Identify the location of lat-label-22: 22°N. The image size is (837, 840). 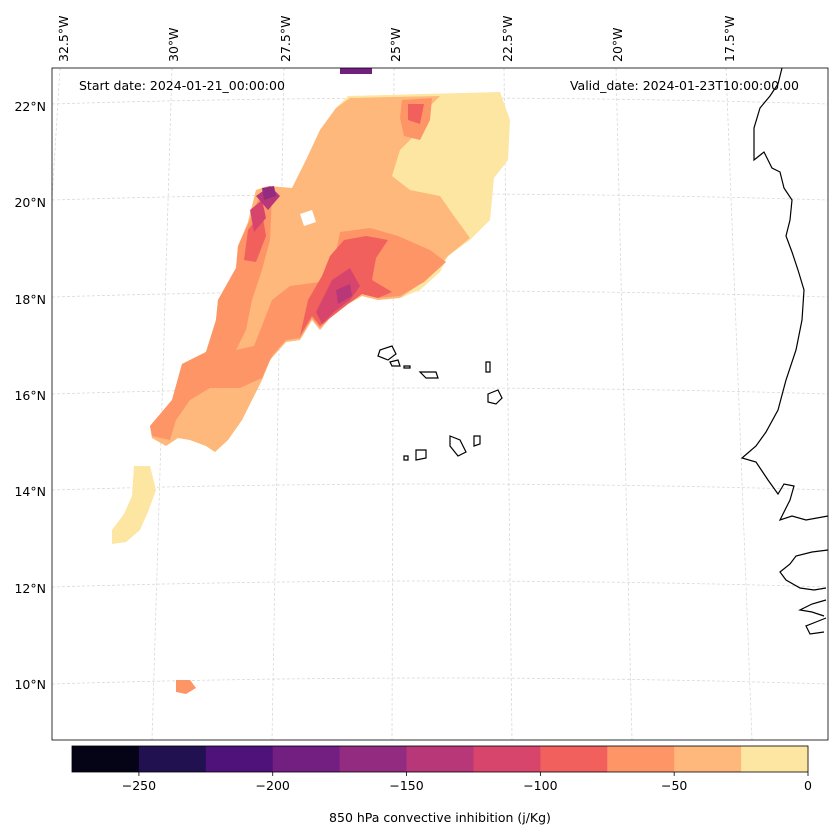
(30, 106).